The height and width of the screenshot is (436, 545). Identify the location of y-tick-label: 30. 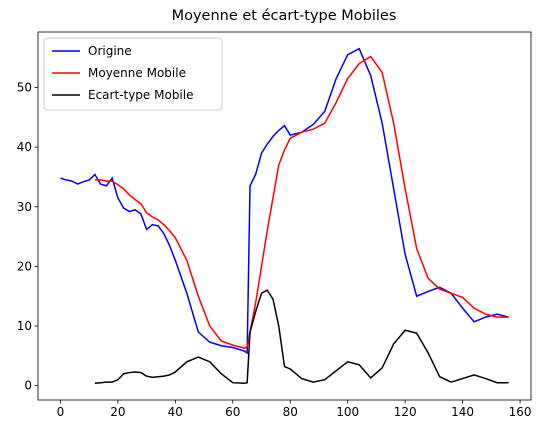
(24, 207).